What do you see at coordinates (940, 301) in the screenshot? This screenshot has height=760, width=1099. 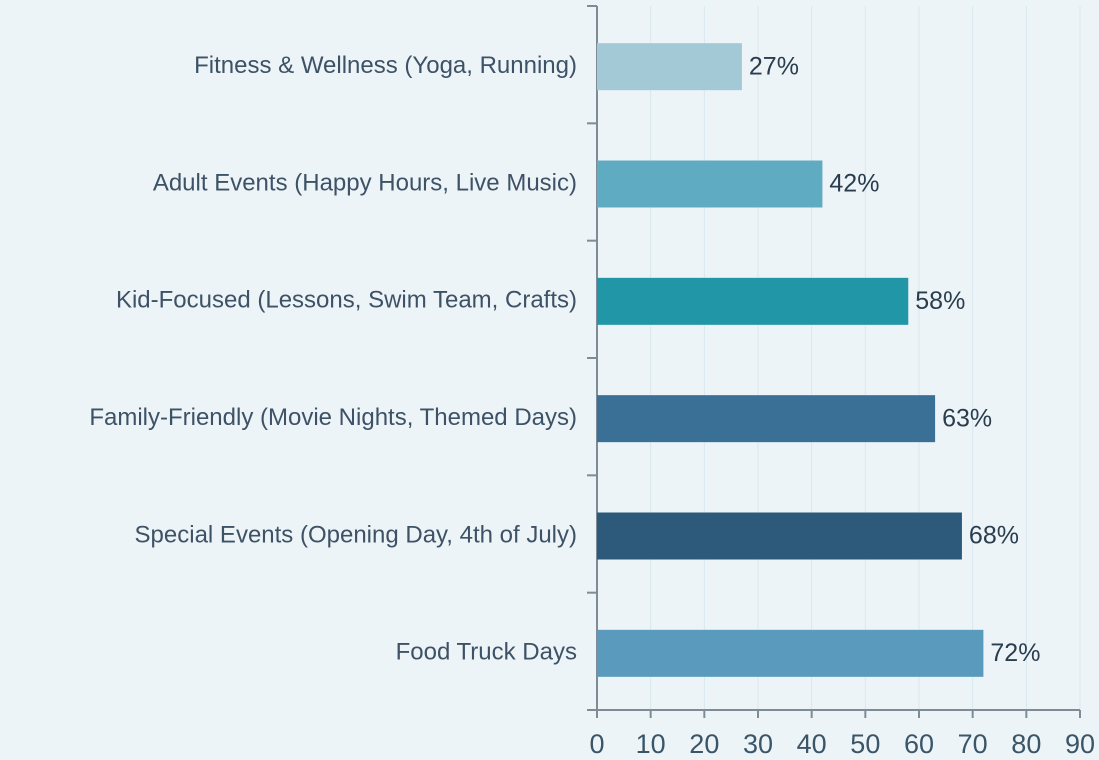 I see `value-label: 58%` at bounding box center [940, 301].